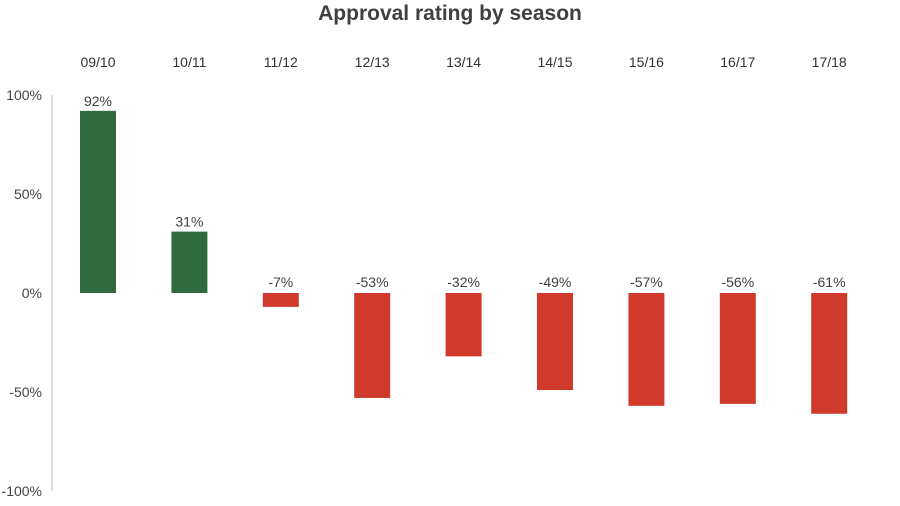  Describe the element at coordinates (281, 62) in the screenshot. I see `category-label: 11/12` at that location.